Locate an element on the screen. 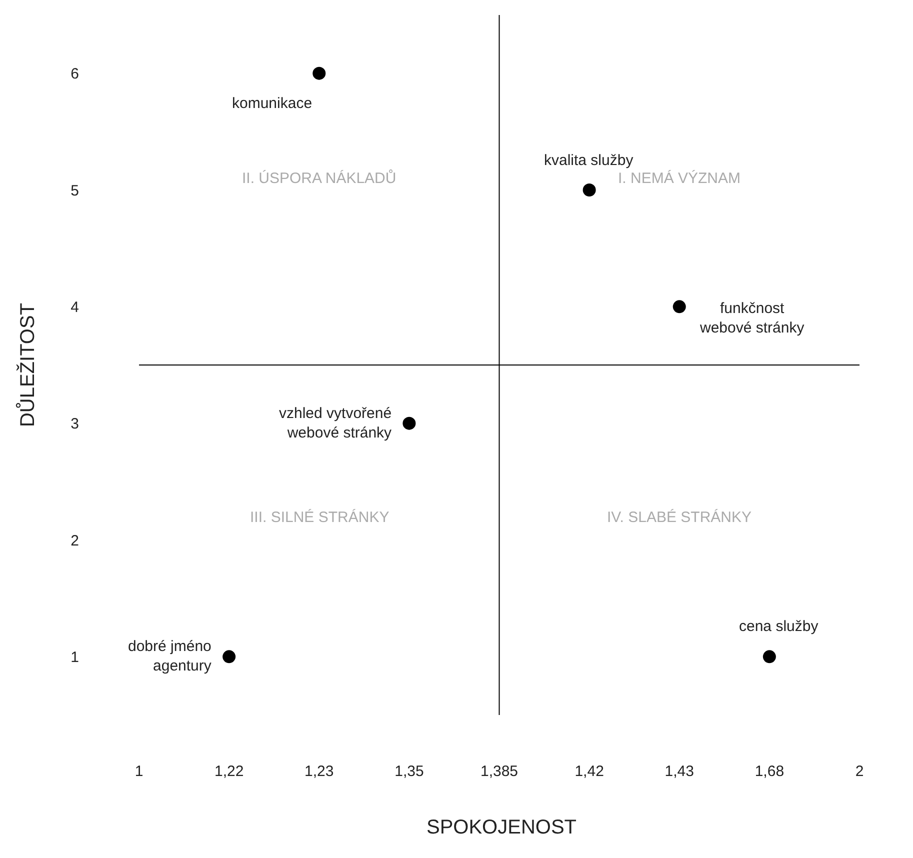 The width and height of the screenshot is (913, 858). y-tick-label: 2 is located at coordinates (74, 541).